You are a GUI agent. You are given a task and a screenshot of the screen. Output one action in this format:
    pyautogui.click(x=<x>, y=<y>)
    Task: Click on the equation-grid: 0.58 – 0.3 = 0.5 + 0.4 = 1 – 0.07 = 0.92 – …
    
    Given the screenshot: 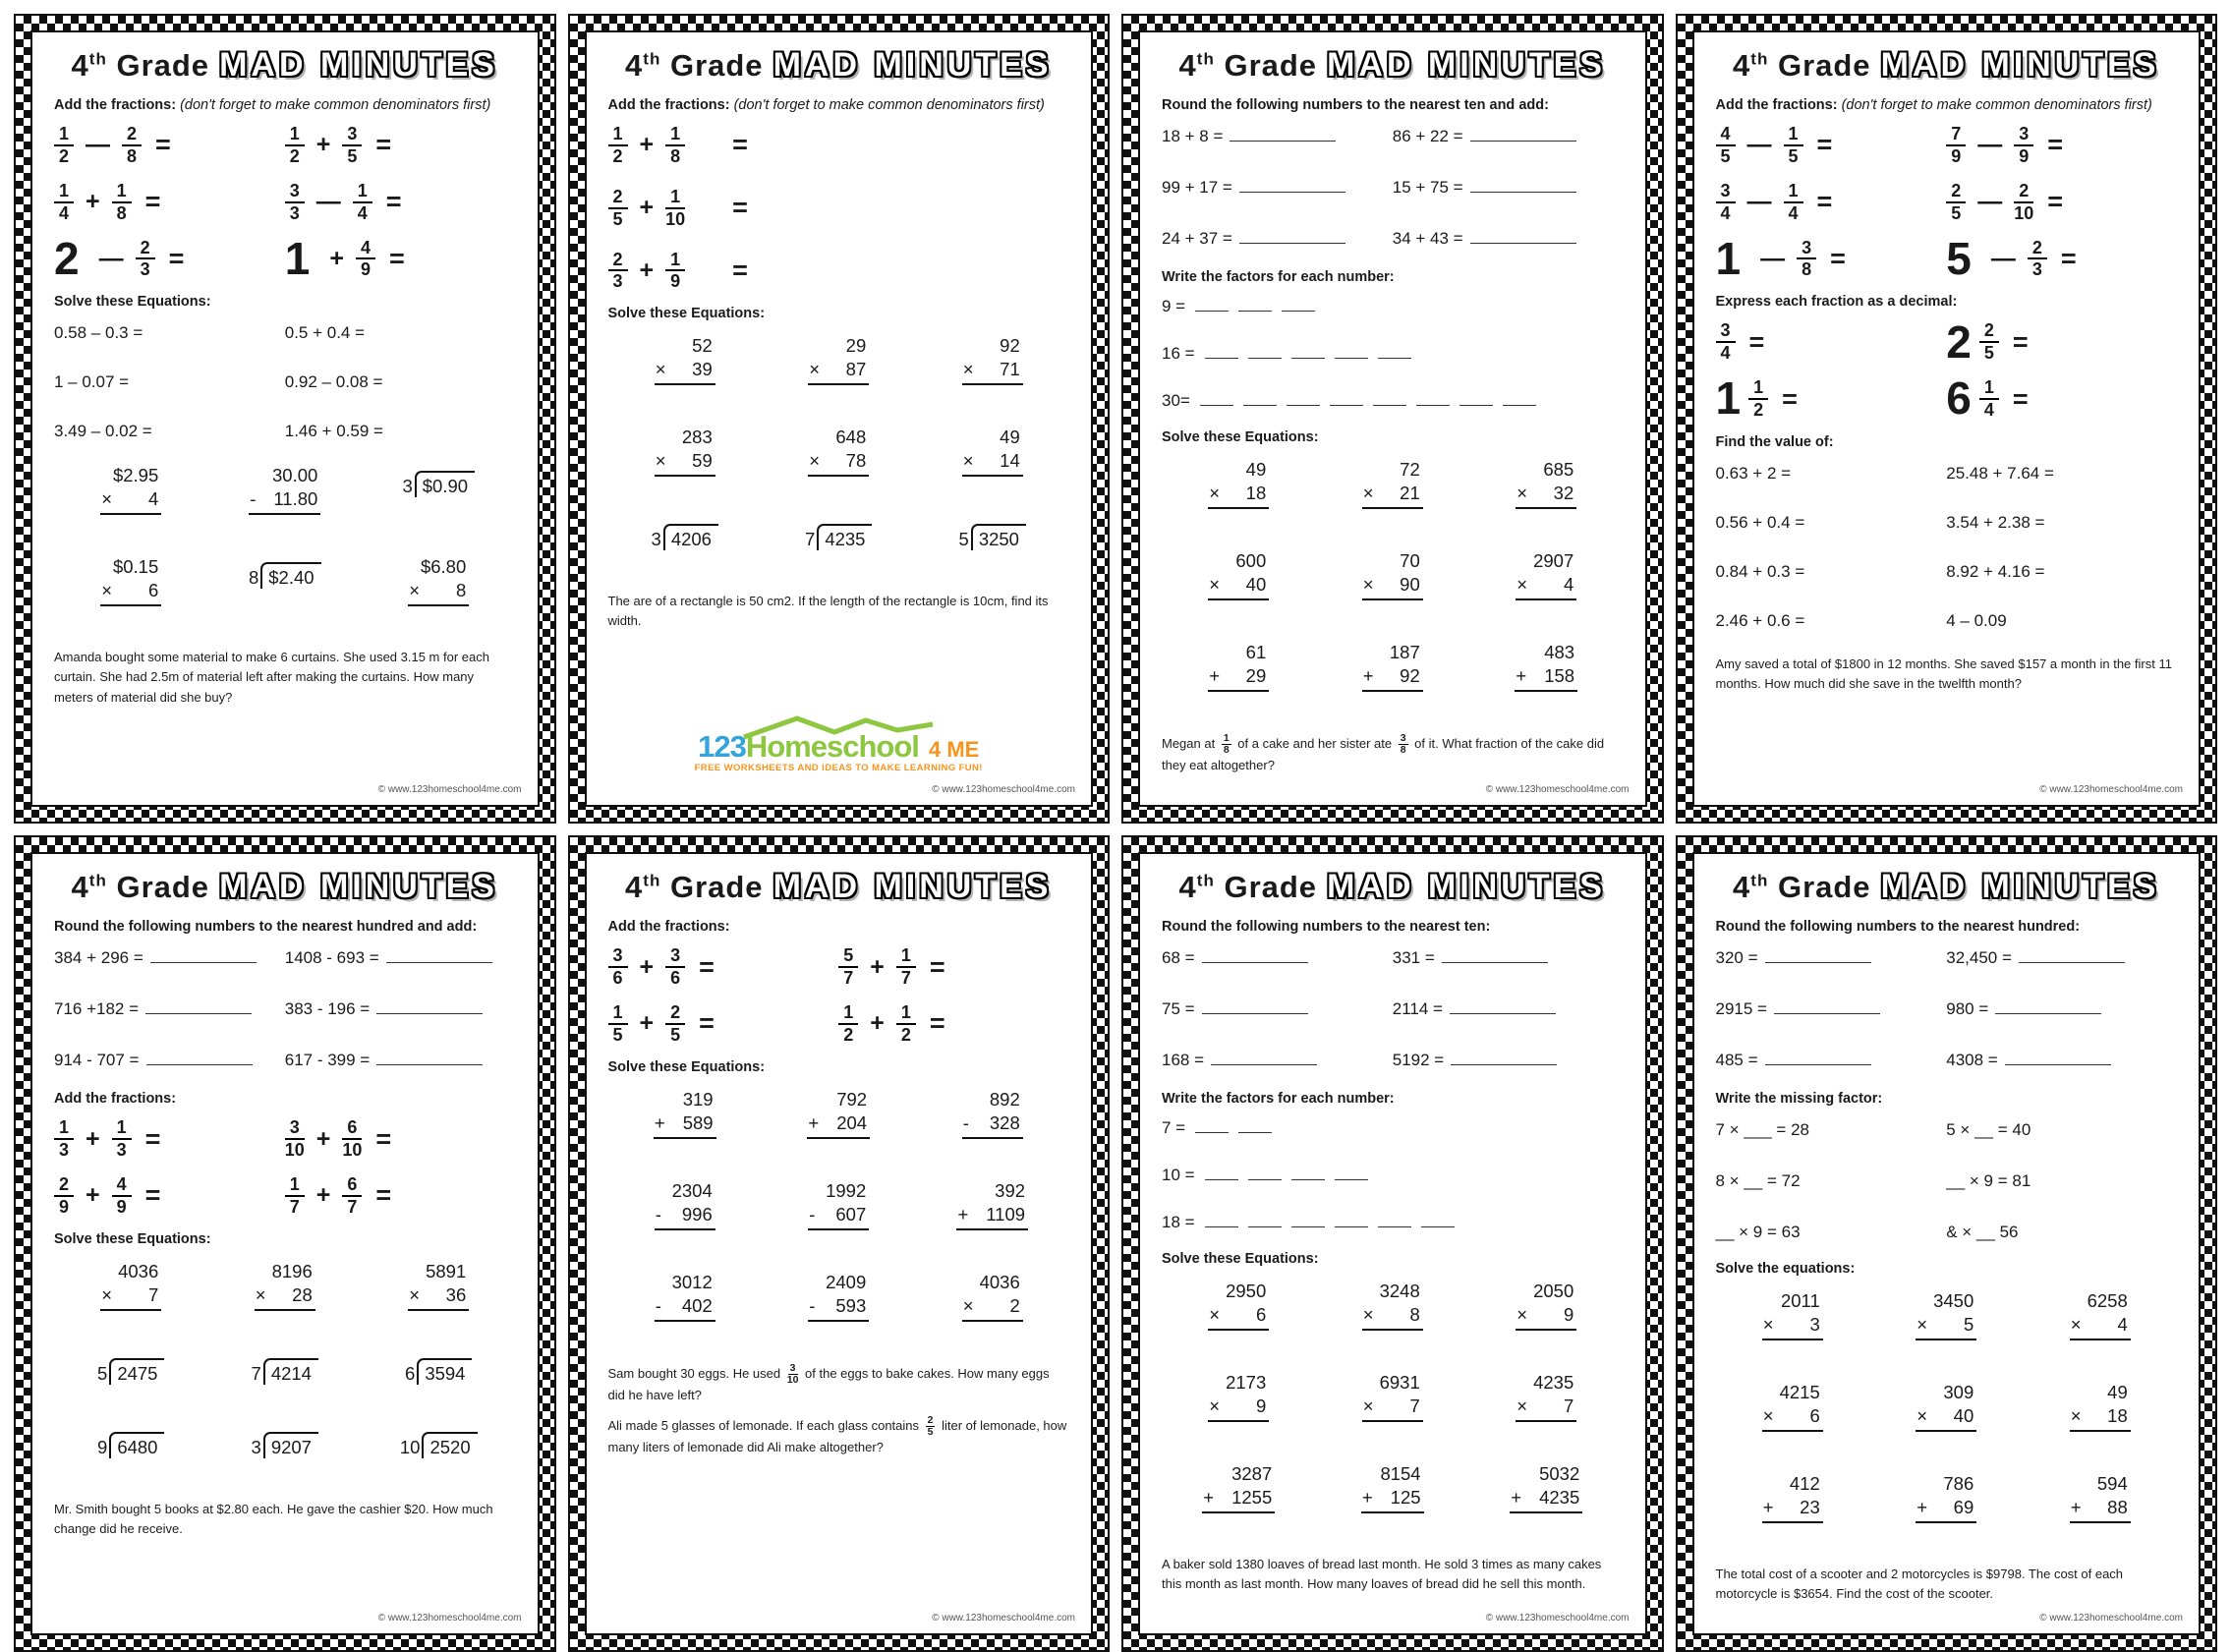 What is the action you would take?
    pyautogui.click(x=285, y=382)
    